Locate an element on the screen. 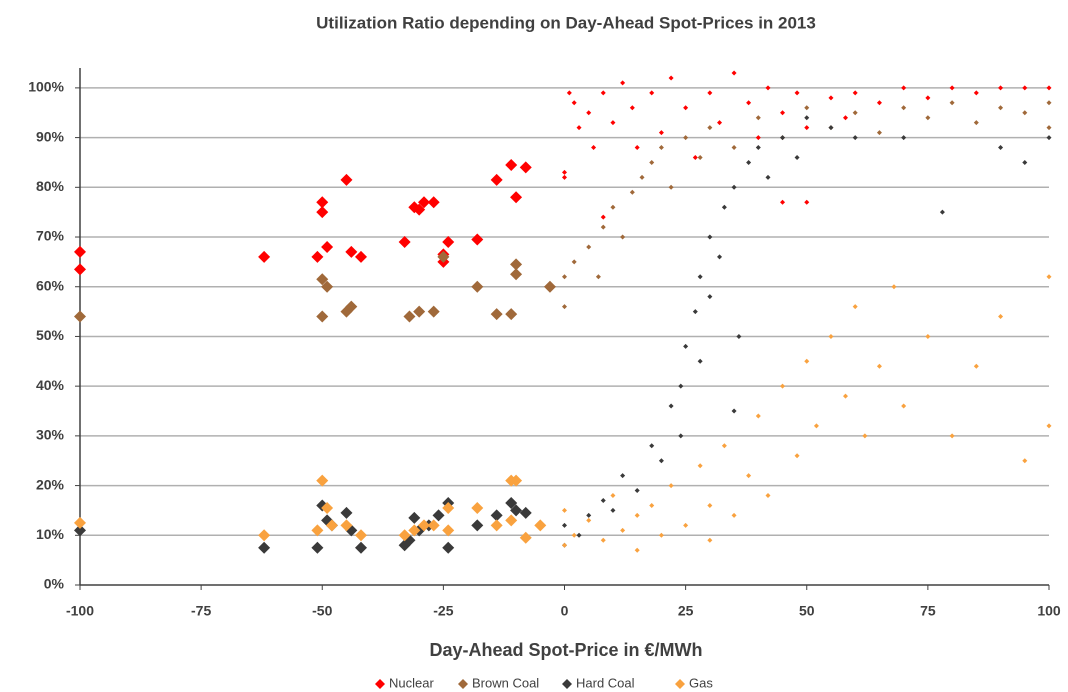  y-tick-label: 100% is located at coordinates (46, 87).